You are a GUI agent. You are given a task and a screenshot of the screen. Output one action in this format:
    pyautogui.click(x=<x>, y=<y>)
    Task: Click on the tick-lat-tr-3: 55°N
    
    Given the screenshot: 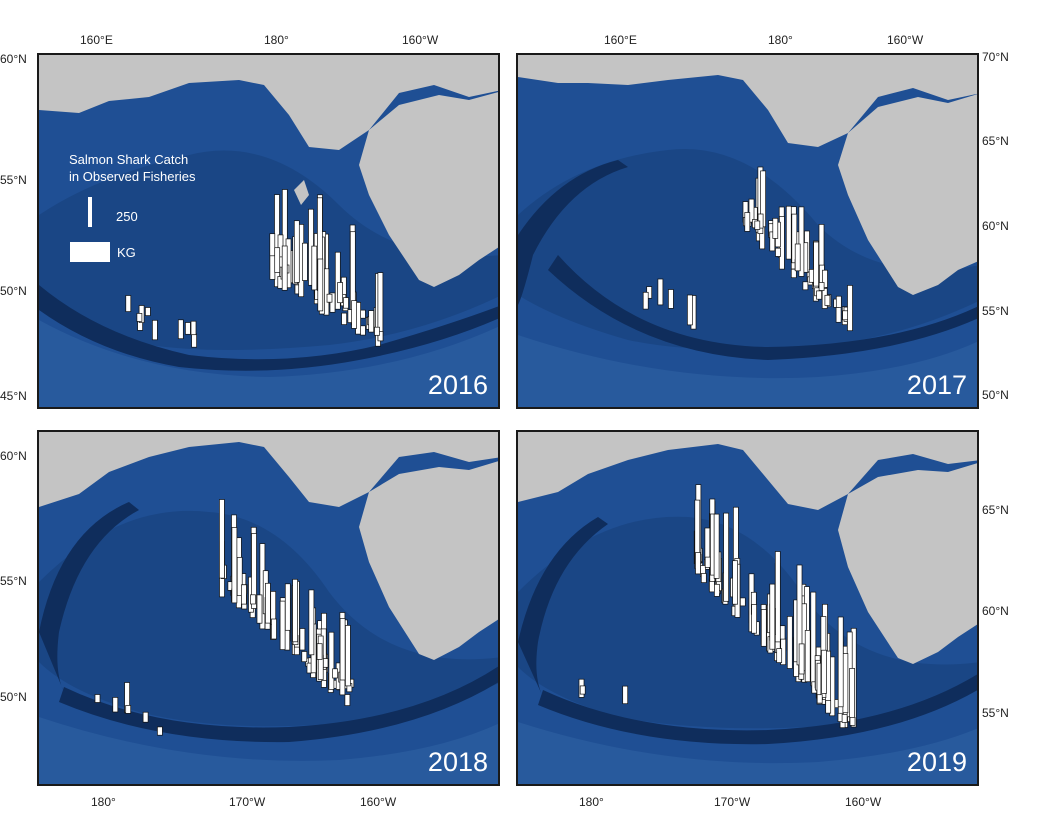 What is the action you would take?
    pyautogui.click(x=995, y=311)
    